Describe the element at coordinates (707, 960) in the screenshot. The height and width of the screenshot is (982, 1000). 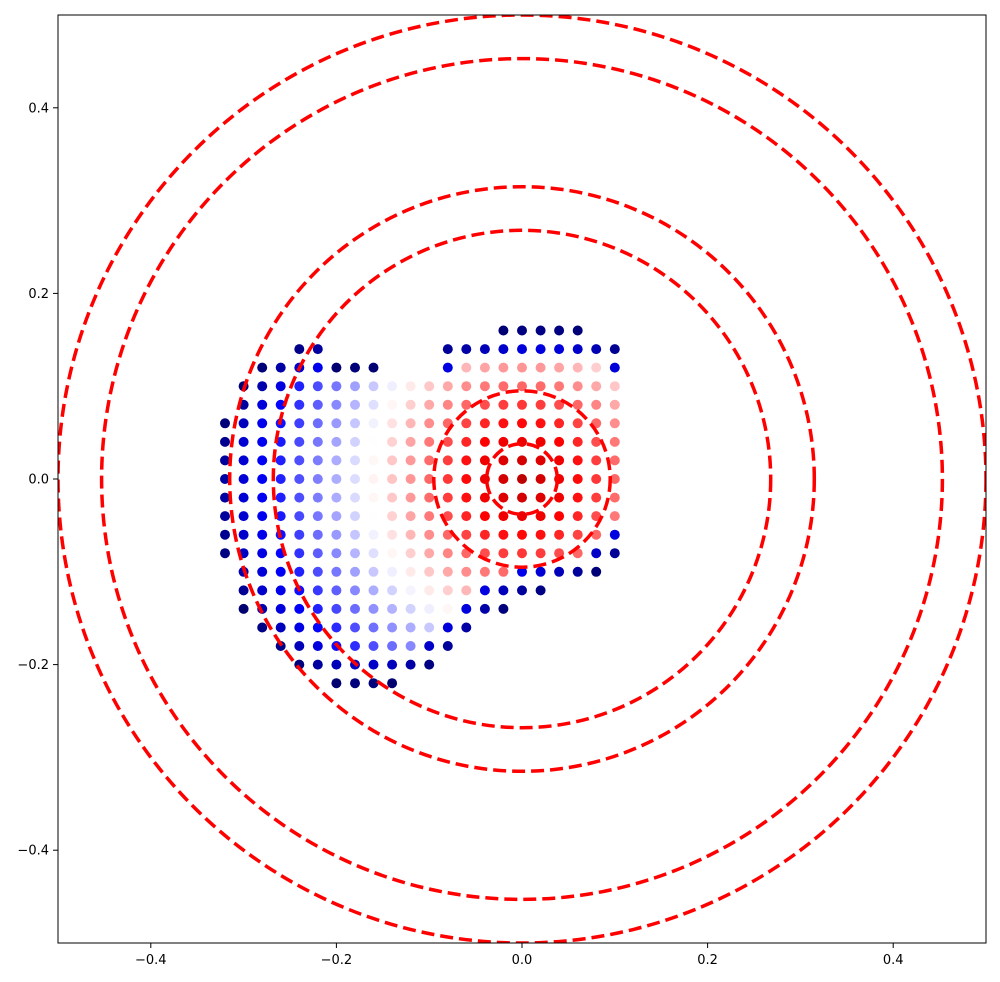
I see `x-tick-label: 0.2` at that location.